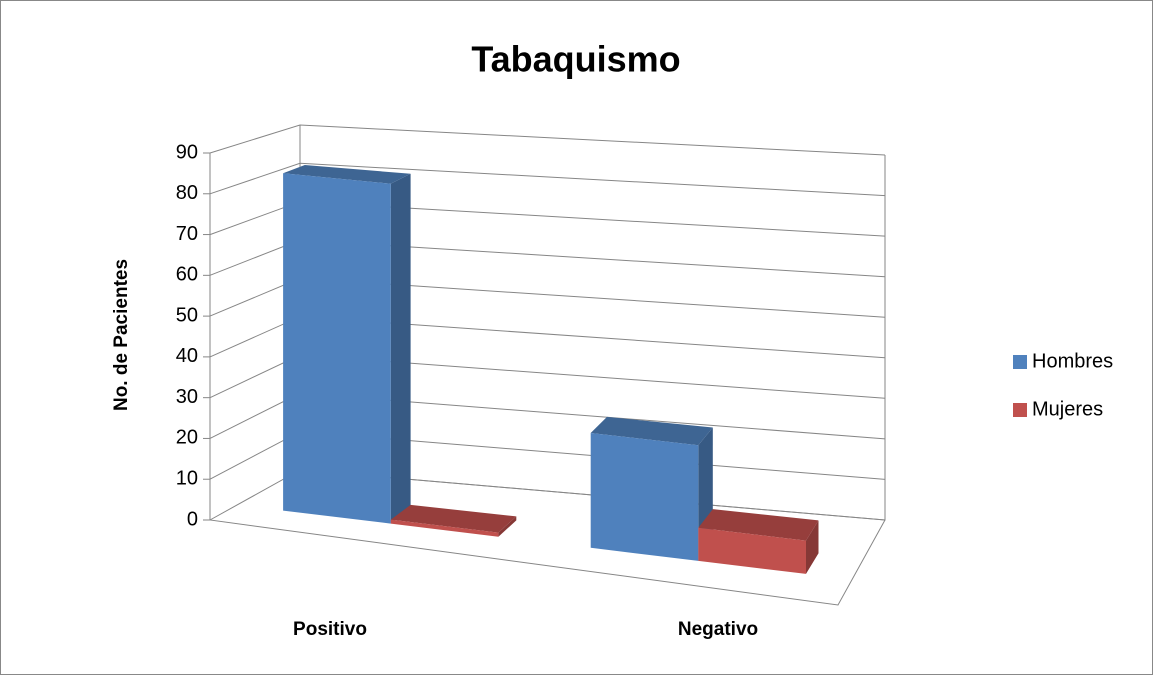  I want to click on legend-label: Mujeres, so click(1067, 409).